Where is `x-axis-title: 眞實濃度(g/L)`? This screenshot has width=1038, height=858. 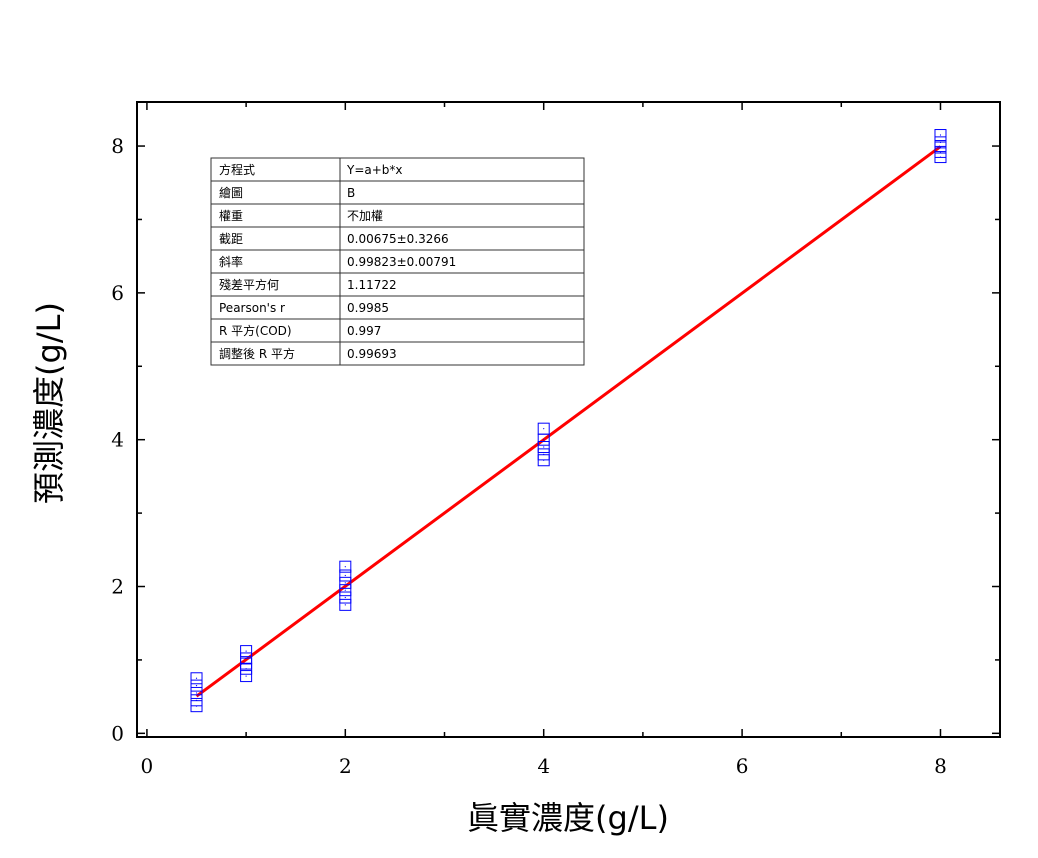
x-axis-title: 眞實濃度(g/L) is located at coordinates (568, 818).